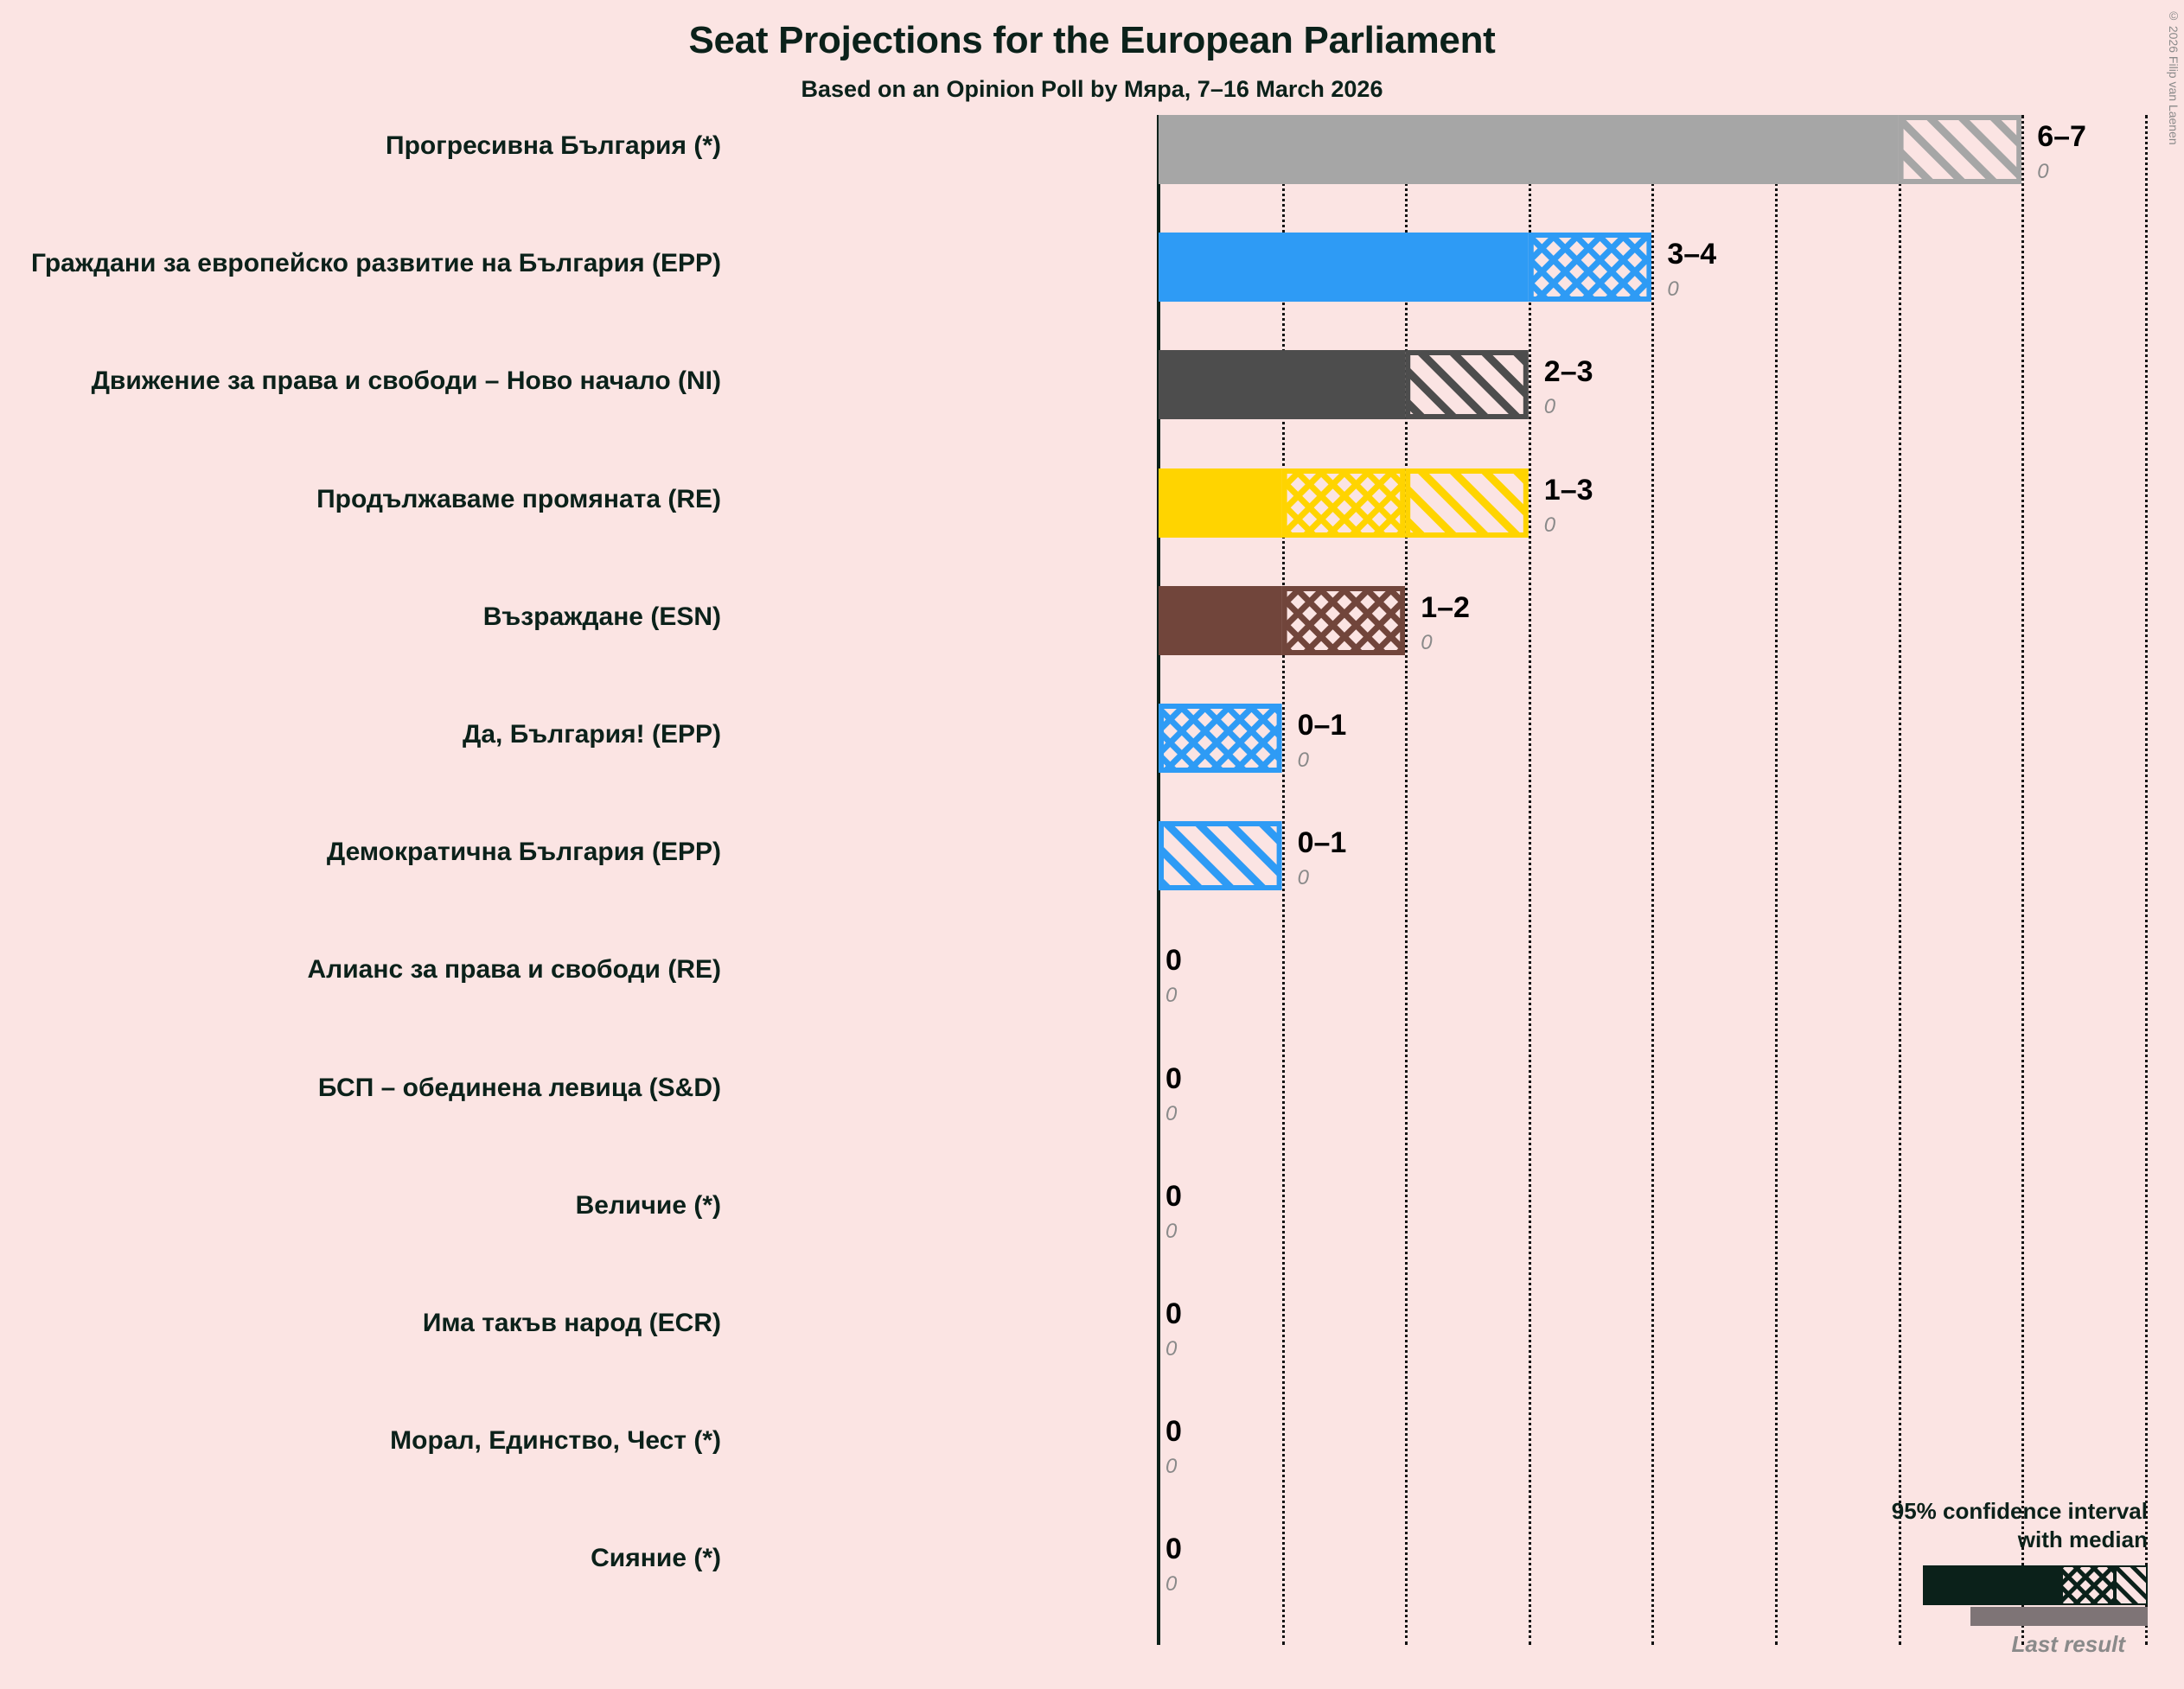 This screenshot has width=2184, height=1689. What do you see at coordinates (519, 1087) in the screenshot?
I see `party-label: БСП – обединена левица (S&D)` at bounding box center [519, 1087].